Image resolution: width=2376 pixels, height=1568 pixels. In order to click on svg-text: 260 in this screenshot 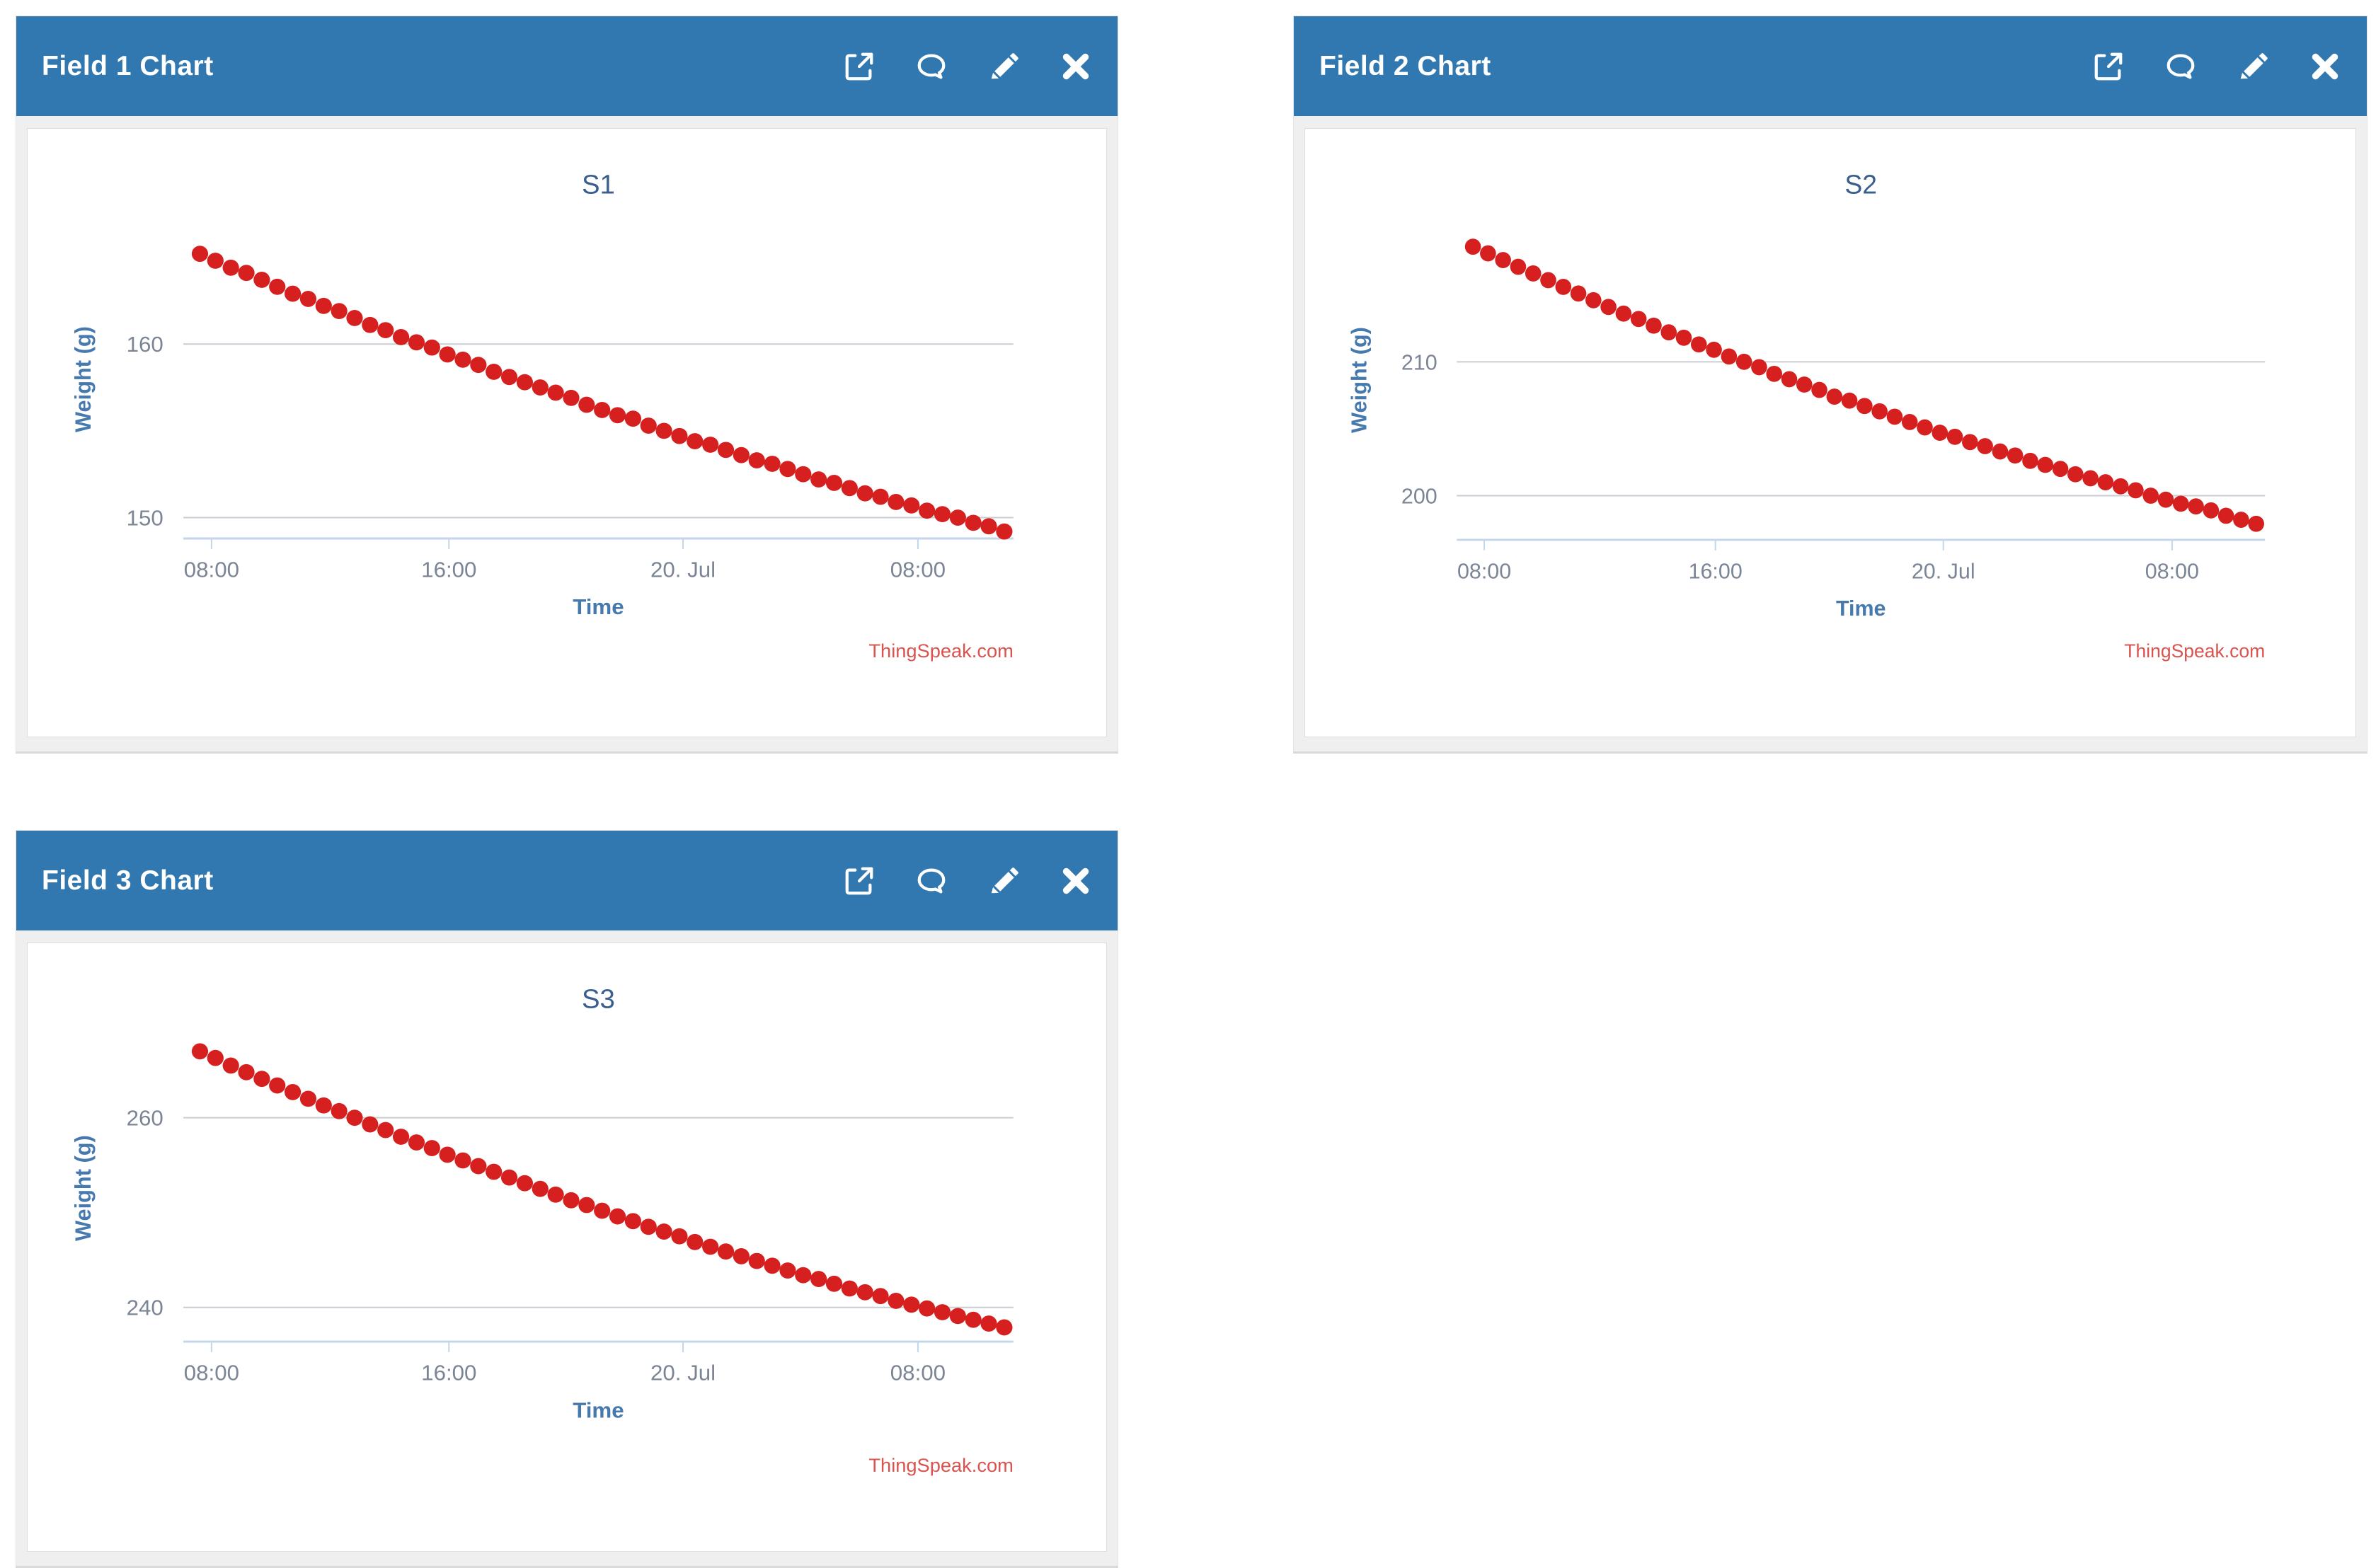, I will do `click(145, 1118)`.